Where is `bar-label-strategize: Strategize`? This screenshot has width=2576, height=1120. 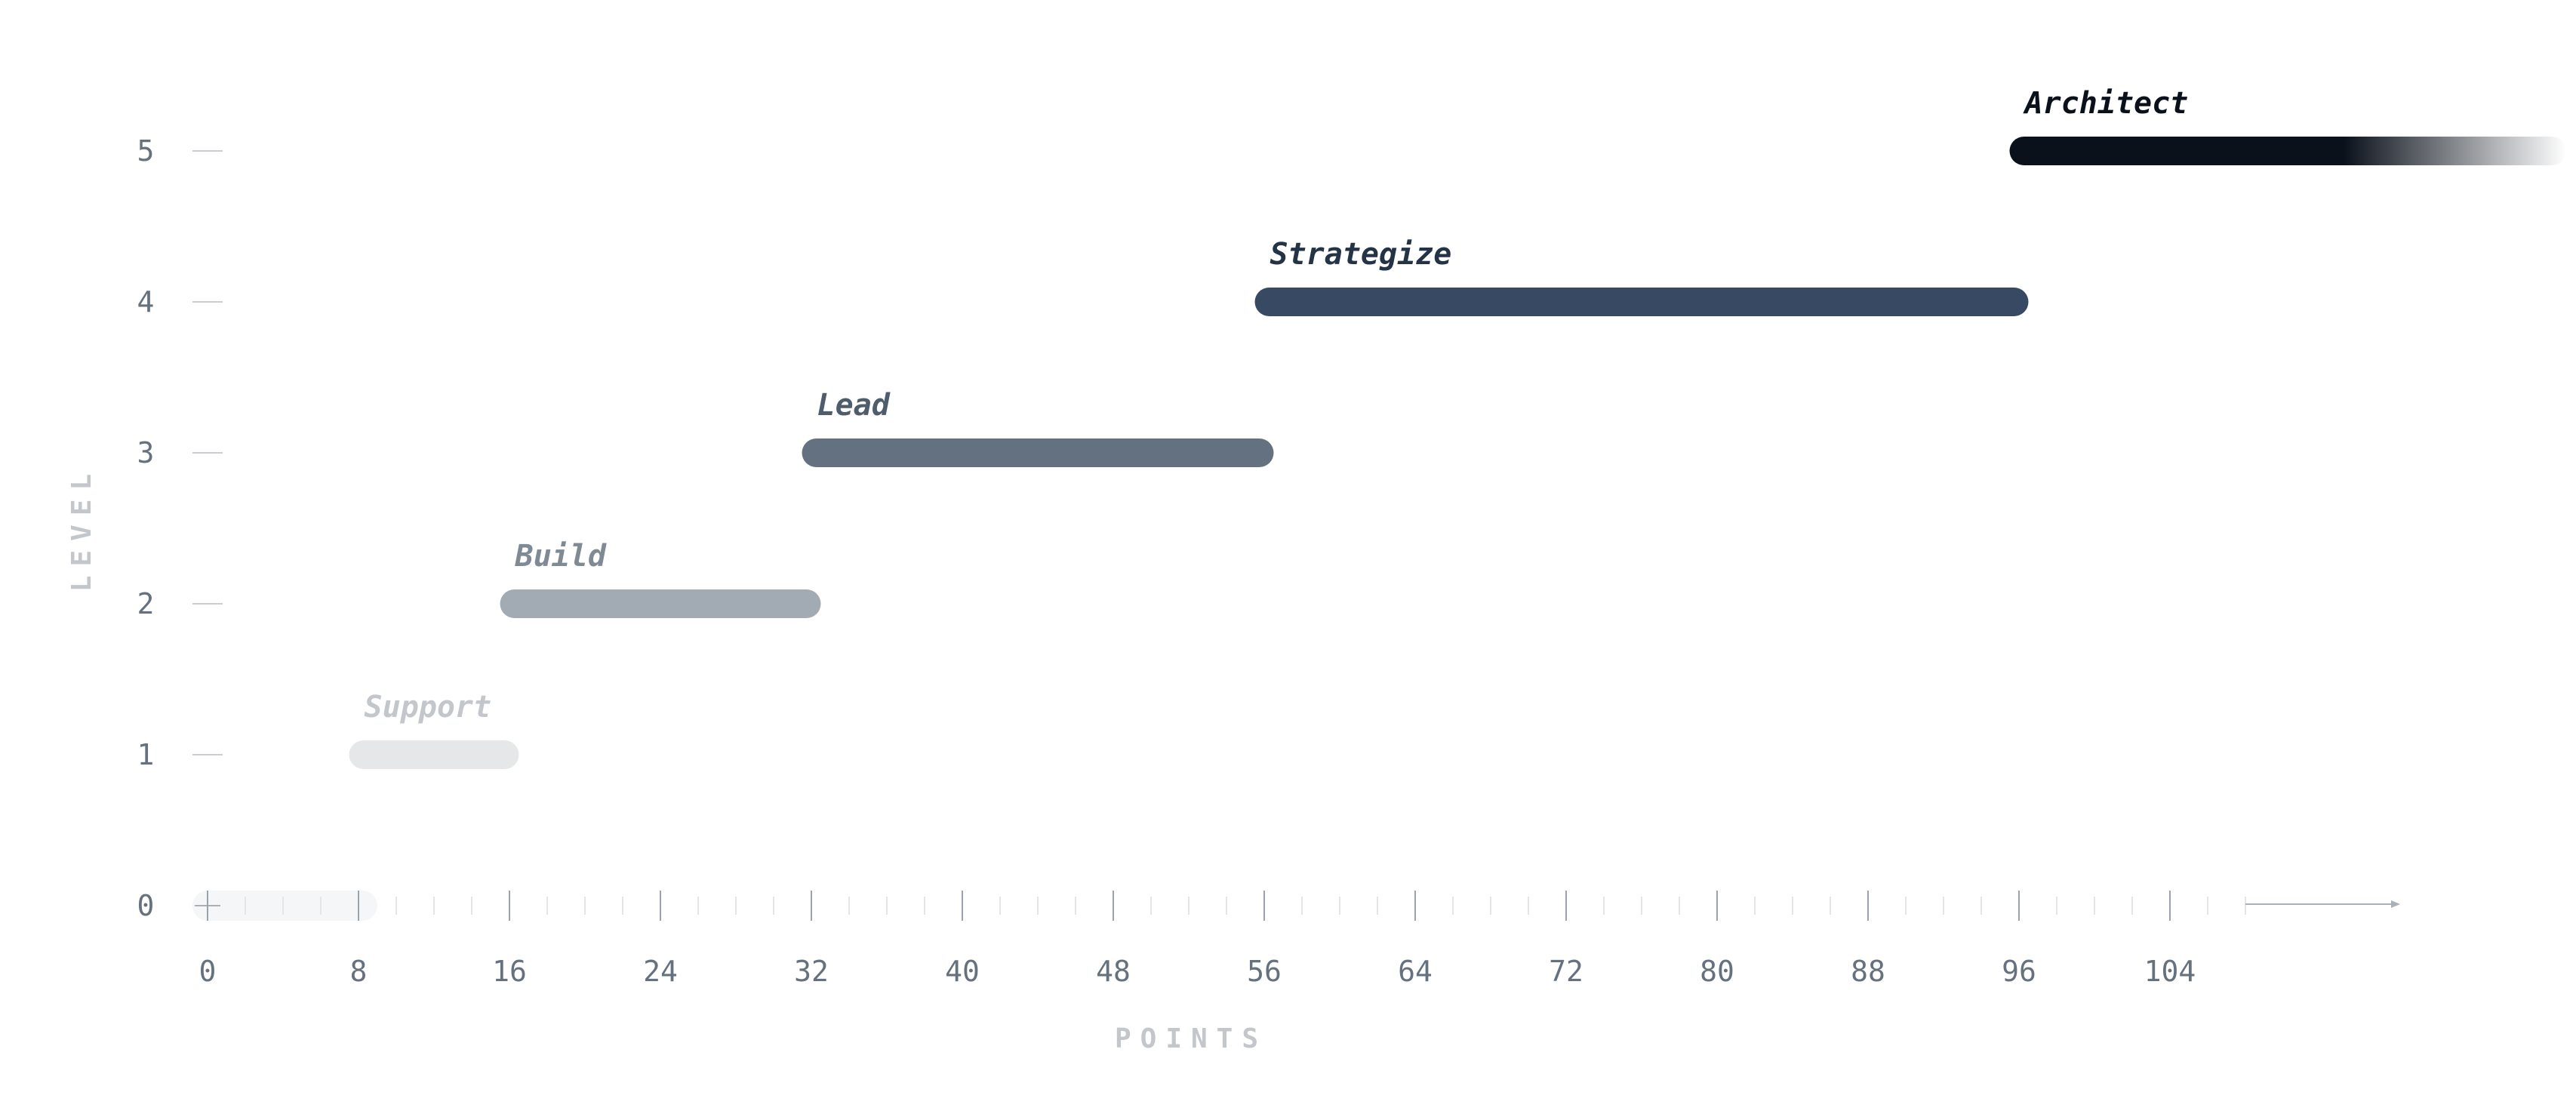 bar-label-strategize: Strategize is located at coordinates (1361, 254).